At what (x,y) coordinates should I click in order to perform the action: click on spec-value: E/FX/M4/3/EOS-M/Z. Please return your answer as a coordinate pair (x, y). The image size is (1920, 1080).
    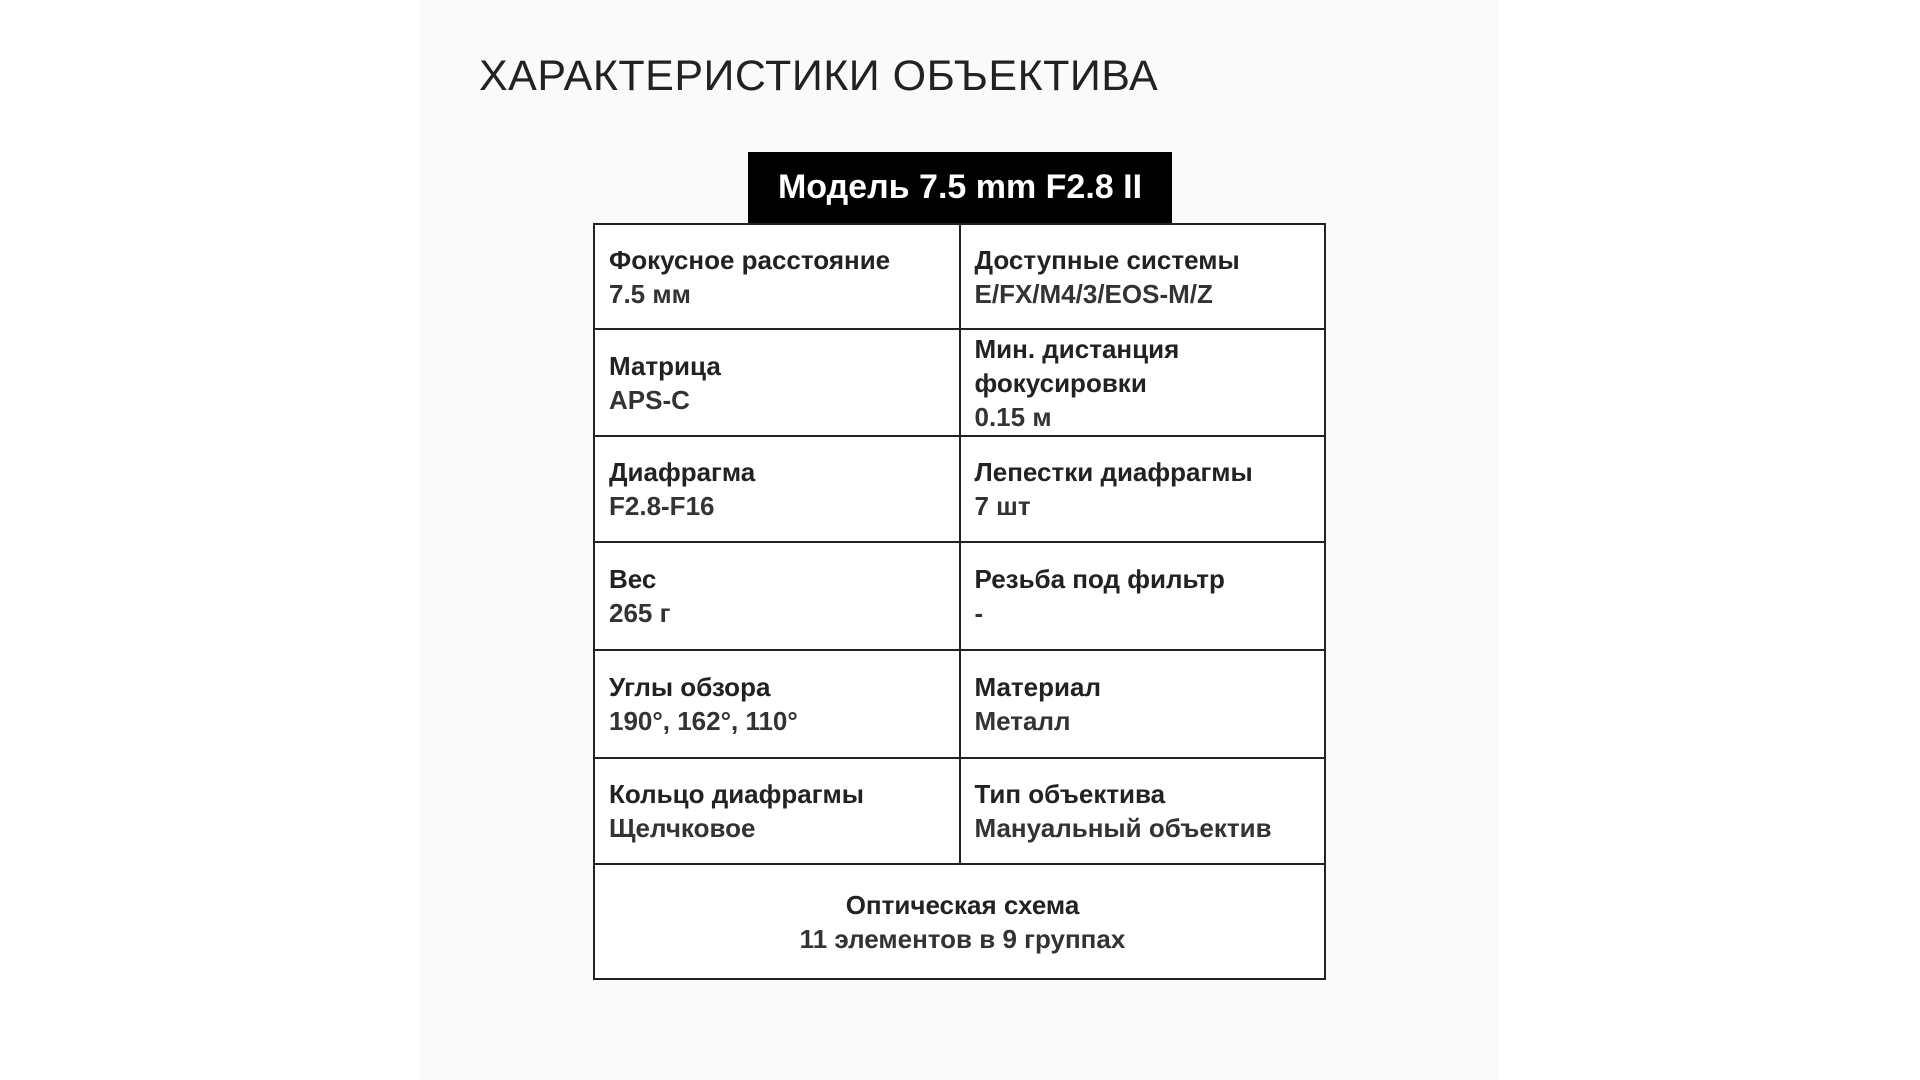
    Looking at the image, I should click on (1093, 293).